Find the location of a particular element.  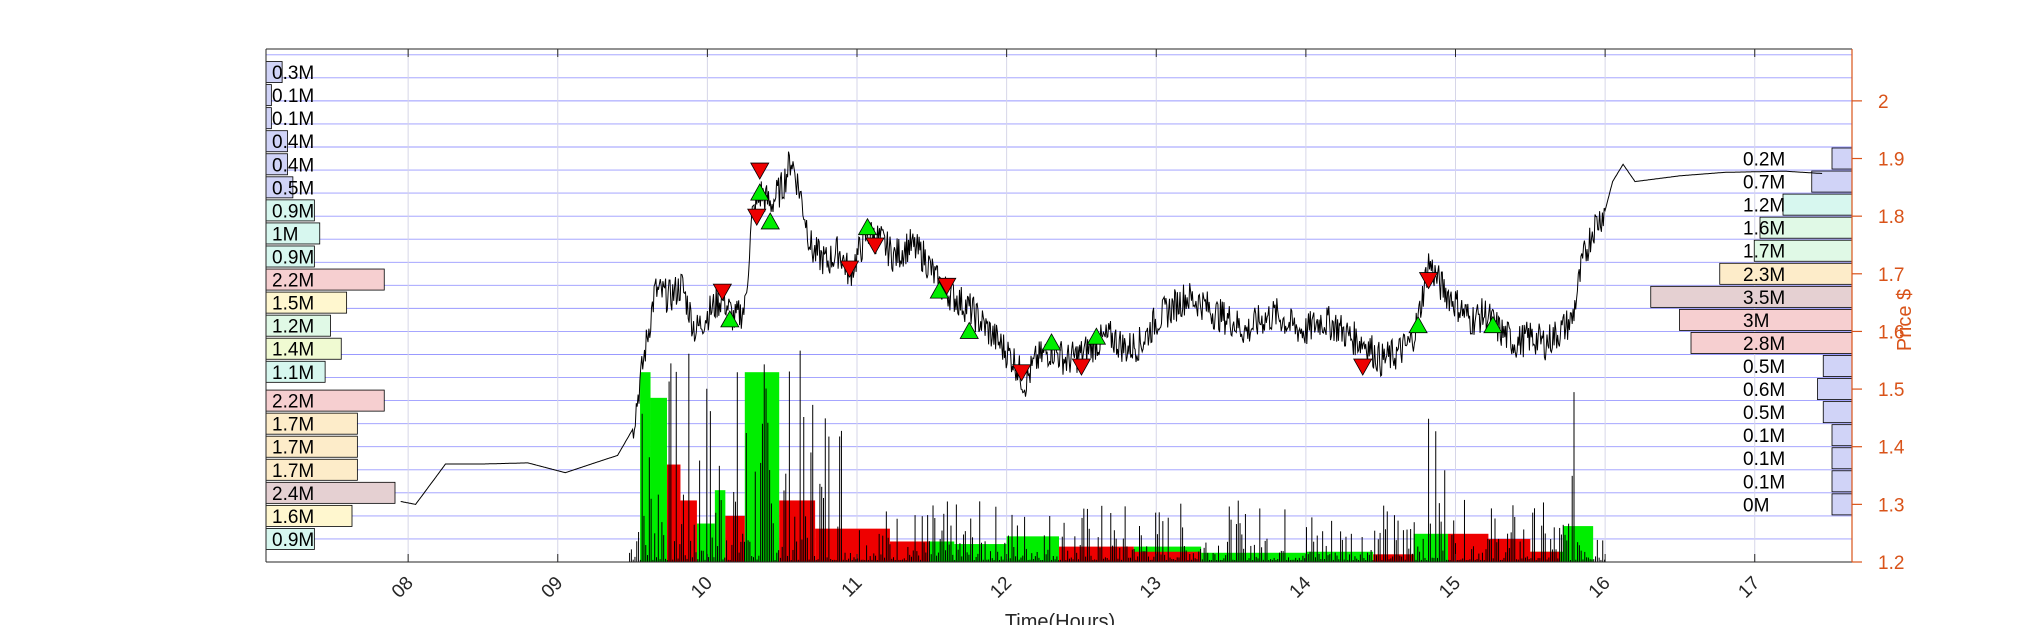

y-axis-label: Price $ is located at coordinates (1905, 320).